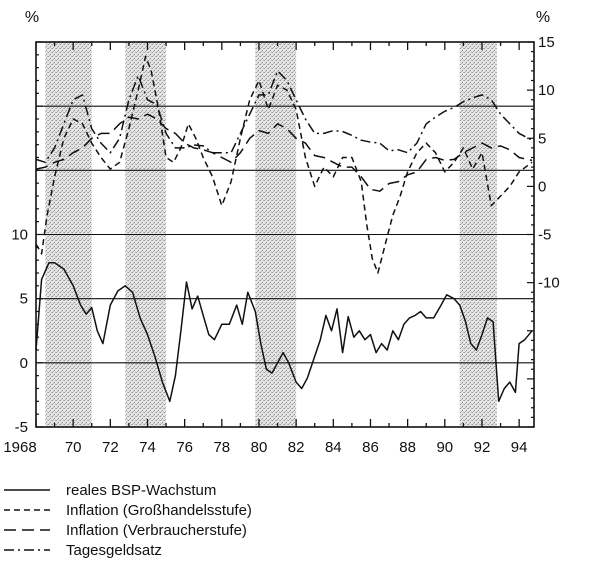 Image resolution: width=589 pixels, height=564 pixels. What do you see at coordinates (73, 447) in the screenshot?
I see `x-tick-label: 70` at bounding box center [73, 447].